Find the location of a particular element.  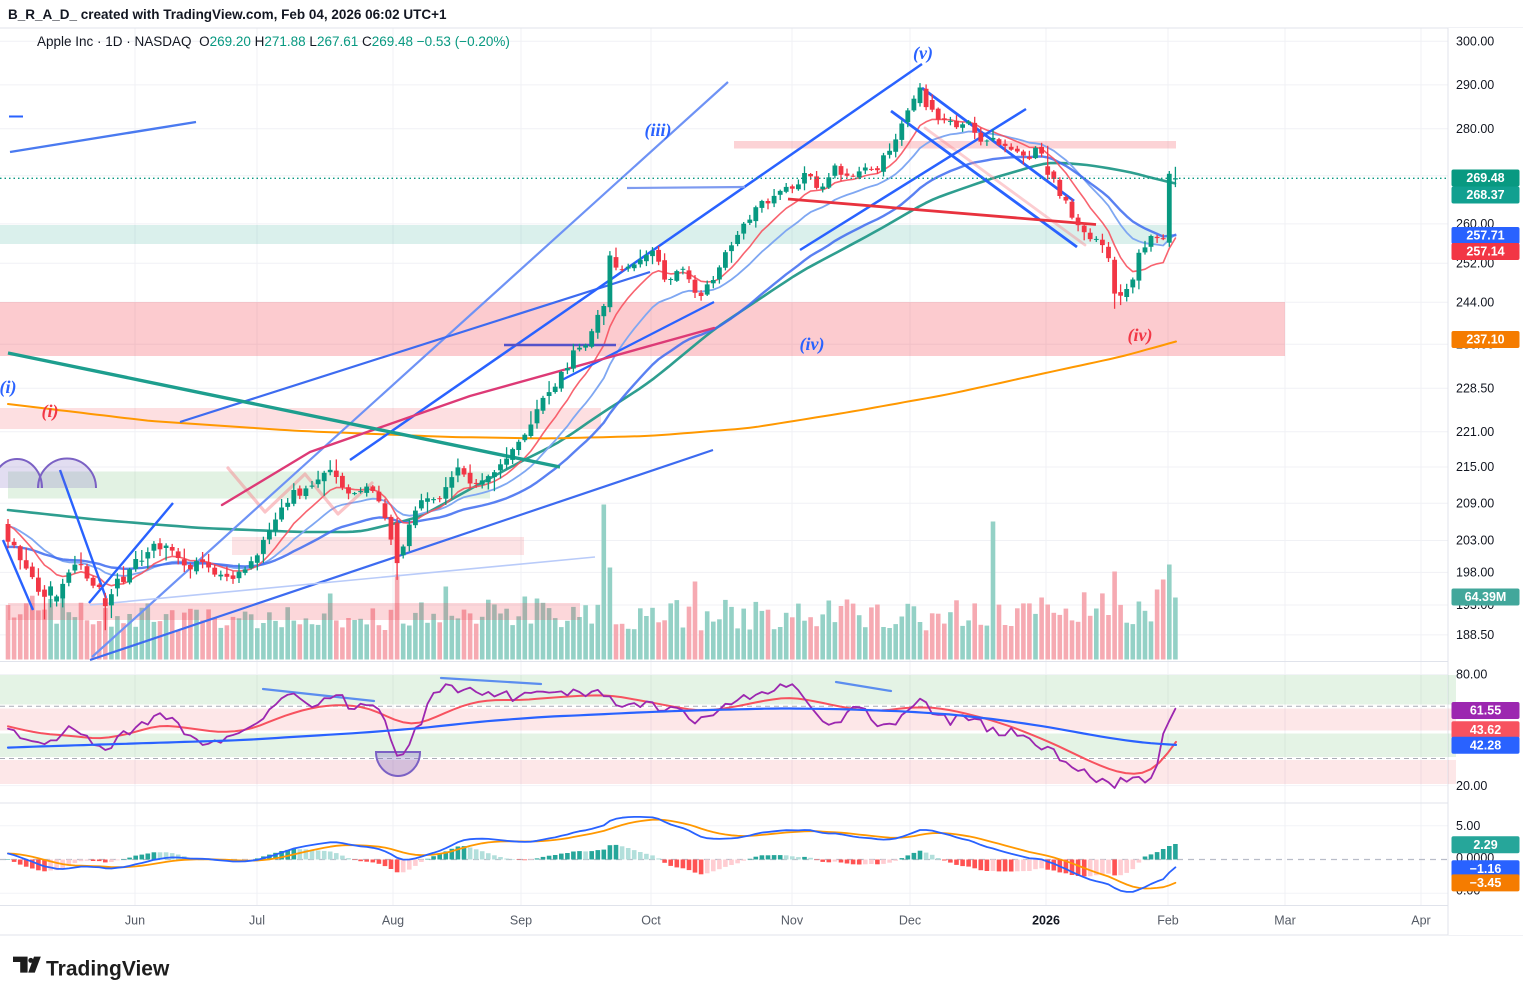

svg-text: 268.37 is located at coordinates (1485, 195).